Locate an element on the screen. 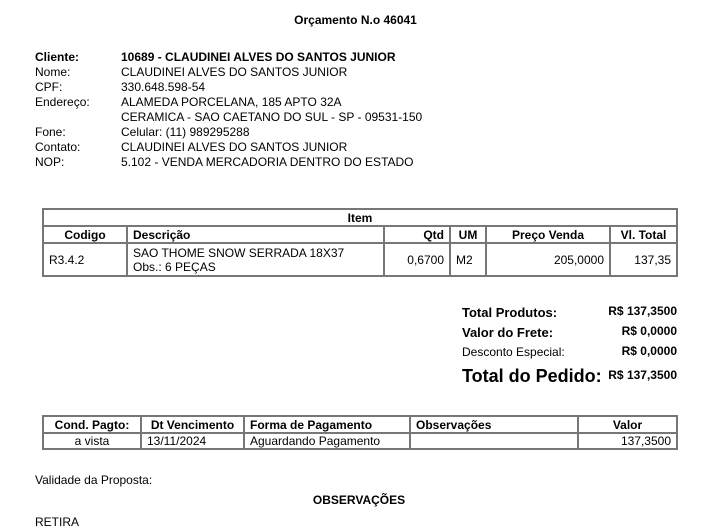  total-produtos-label: Total Produtos: is located at coordinates (510, 312).